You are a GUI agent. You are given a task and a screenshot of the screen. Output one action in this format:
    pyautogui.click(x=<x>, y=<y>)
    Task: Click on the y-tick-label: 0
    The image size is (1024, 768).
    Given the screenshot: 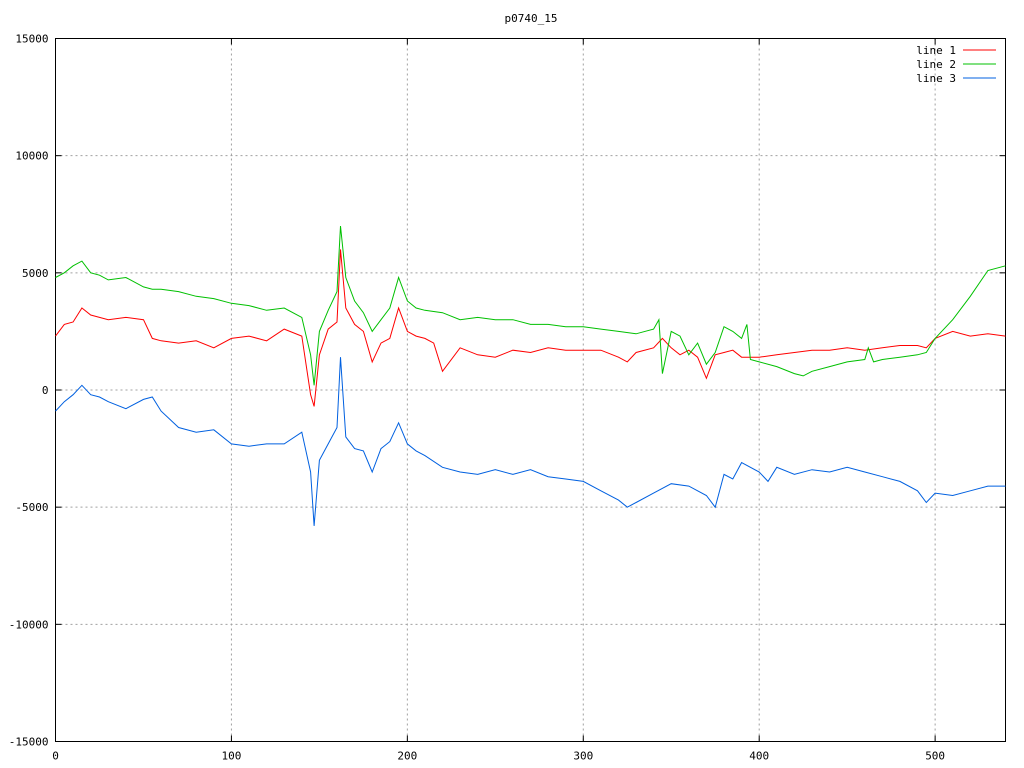 What is the action you would take?
    pyautogui.click(x=45, y=390)
    